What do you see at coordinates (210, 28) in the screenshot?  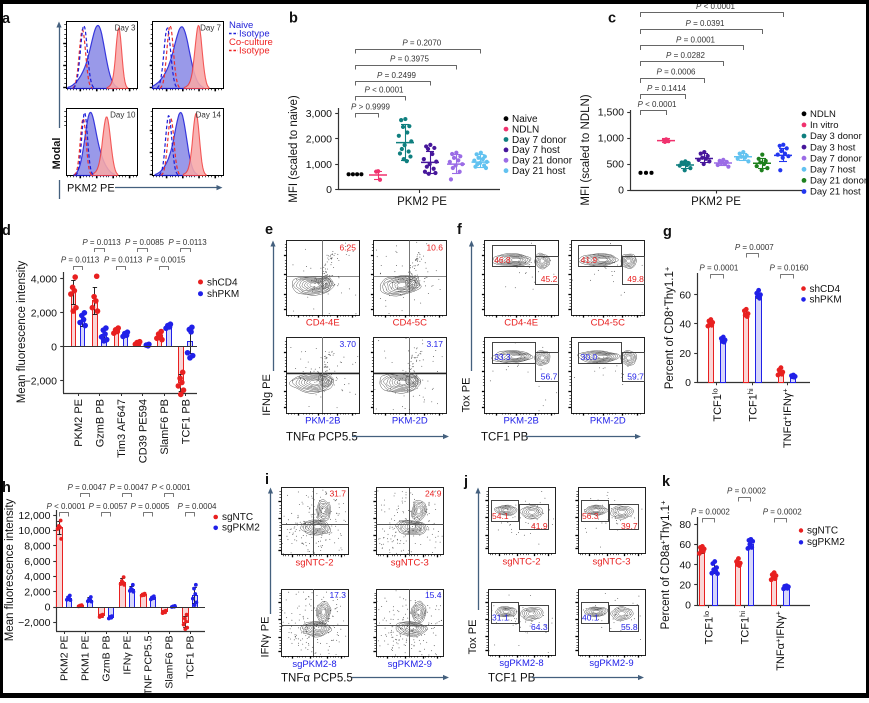 I see `svg-text: Day 7` at bounding box center [210, 28].